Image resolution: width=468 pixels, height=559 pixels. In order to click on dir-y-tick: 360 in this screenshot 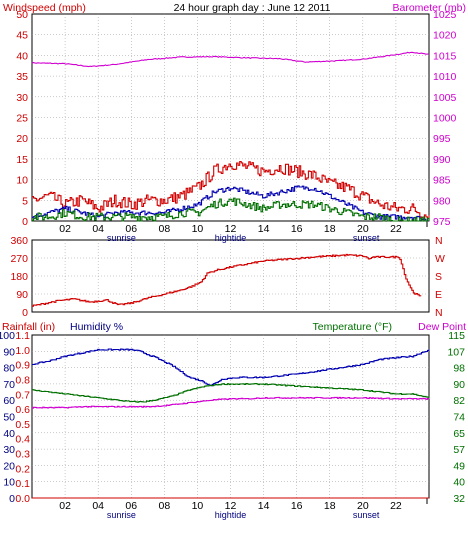, I will do `click(19, 241)`.